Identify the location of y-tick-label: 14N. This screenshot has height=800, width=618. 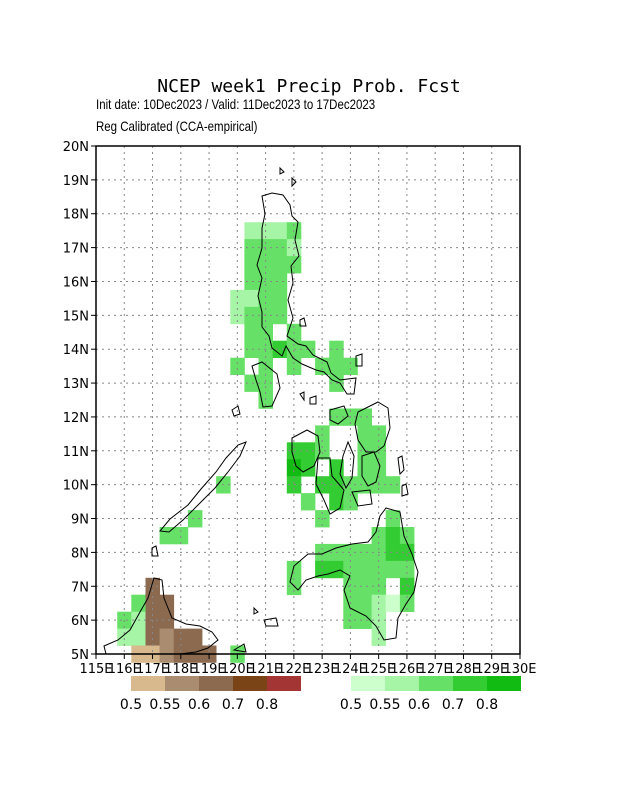
(76, 350).